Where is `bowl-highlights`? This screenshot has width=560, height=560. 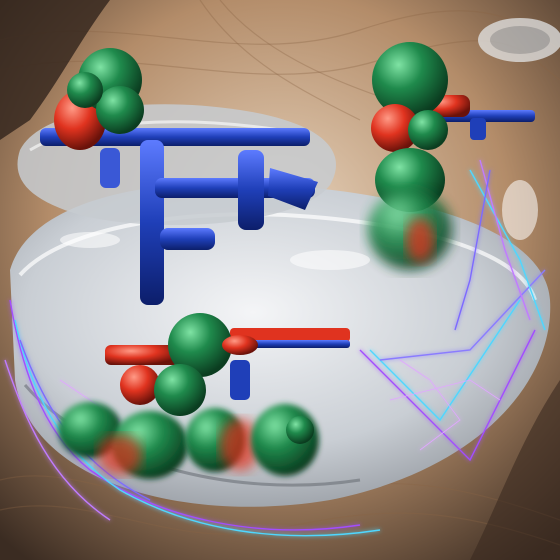 bowl-highlights is located at coordinates (299, 225).